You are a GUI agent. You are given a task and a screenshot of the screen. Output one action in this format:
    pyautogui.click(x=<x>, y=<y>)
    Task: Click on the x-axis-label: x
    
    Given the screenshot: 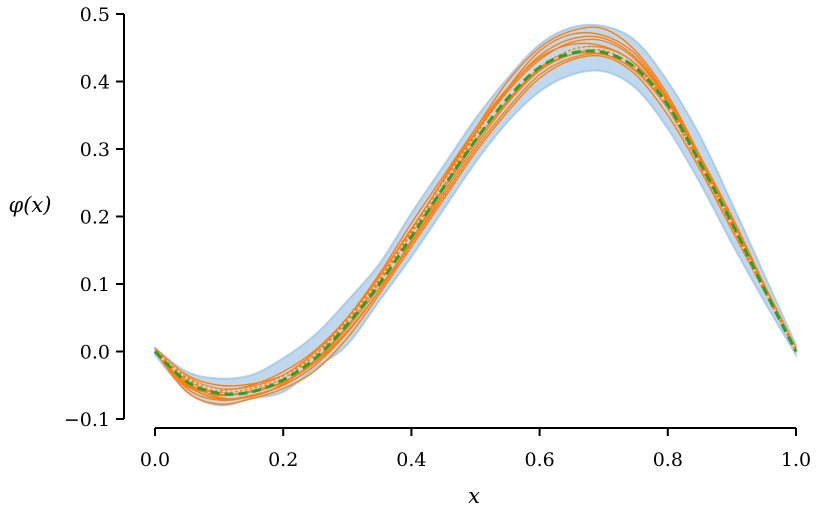 What is the action you would take?
    pyautogui.click(x=474, y=496)
    